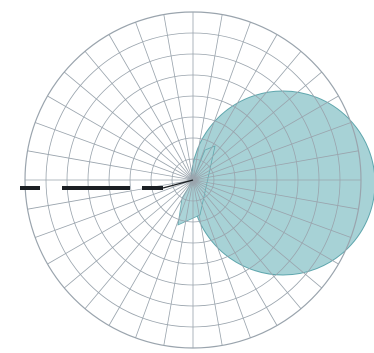 The width and height of the screenshot is (374, 353). I want to click on needle-tip, so click(178, 184).